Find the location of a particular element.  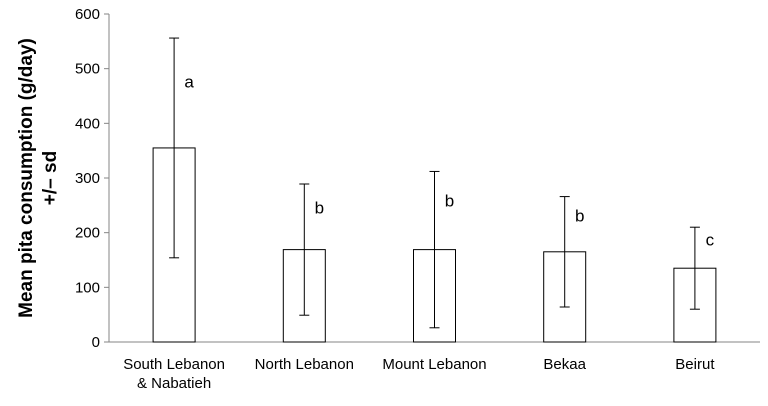

y-tick-label: 600 is located at coordinates (87, 14).